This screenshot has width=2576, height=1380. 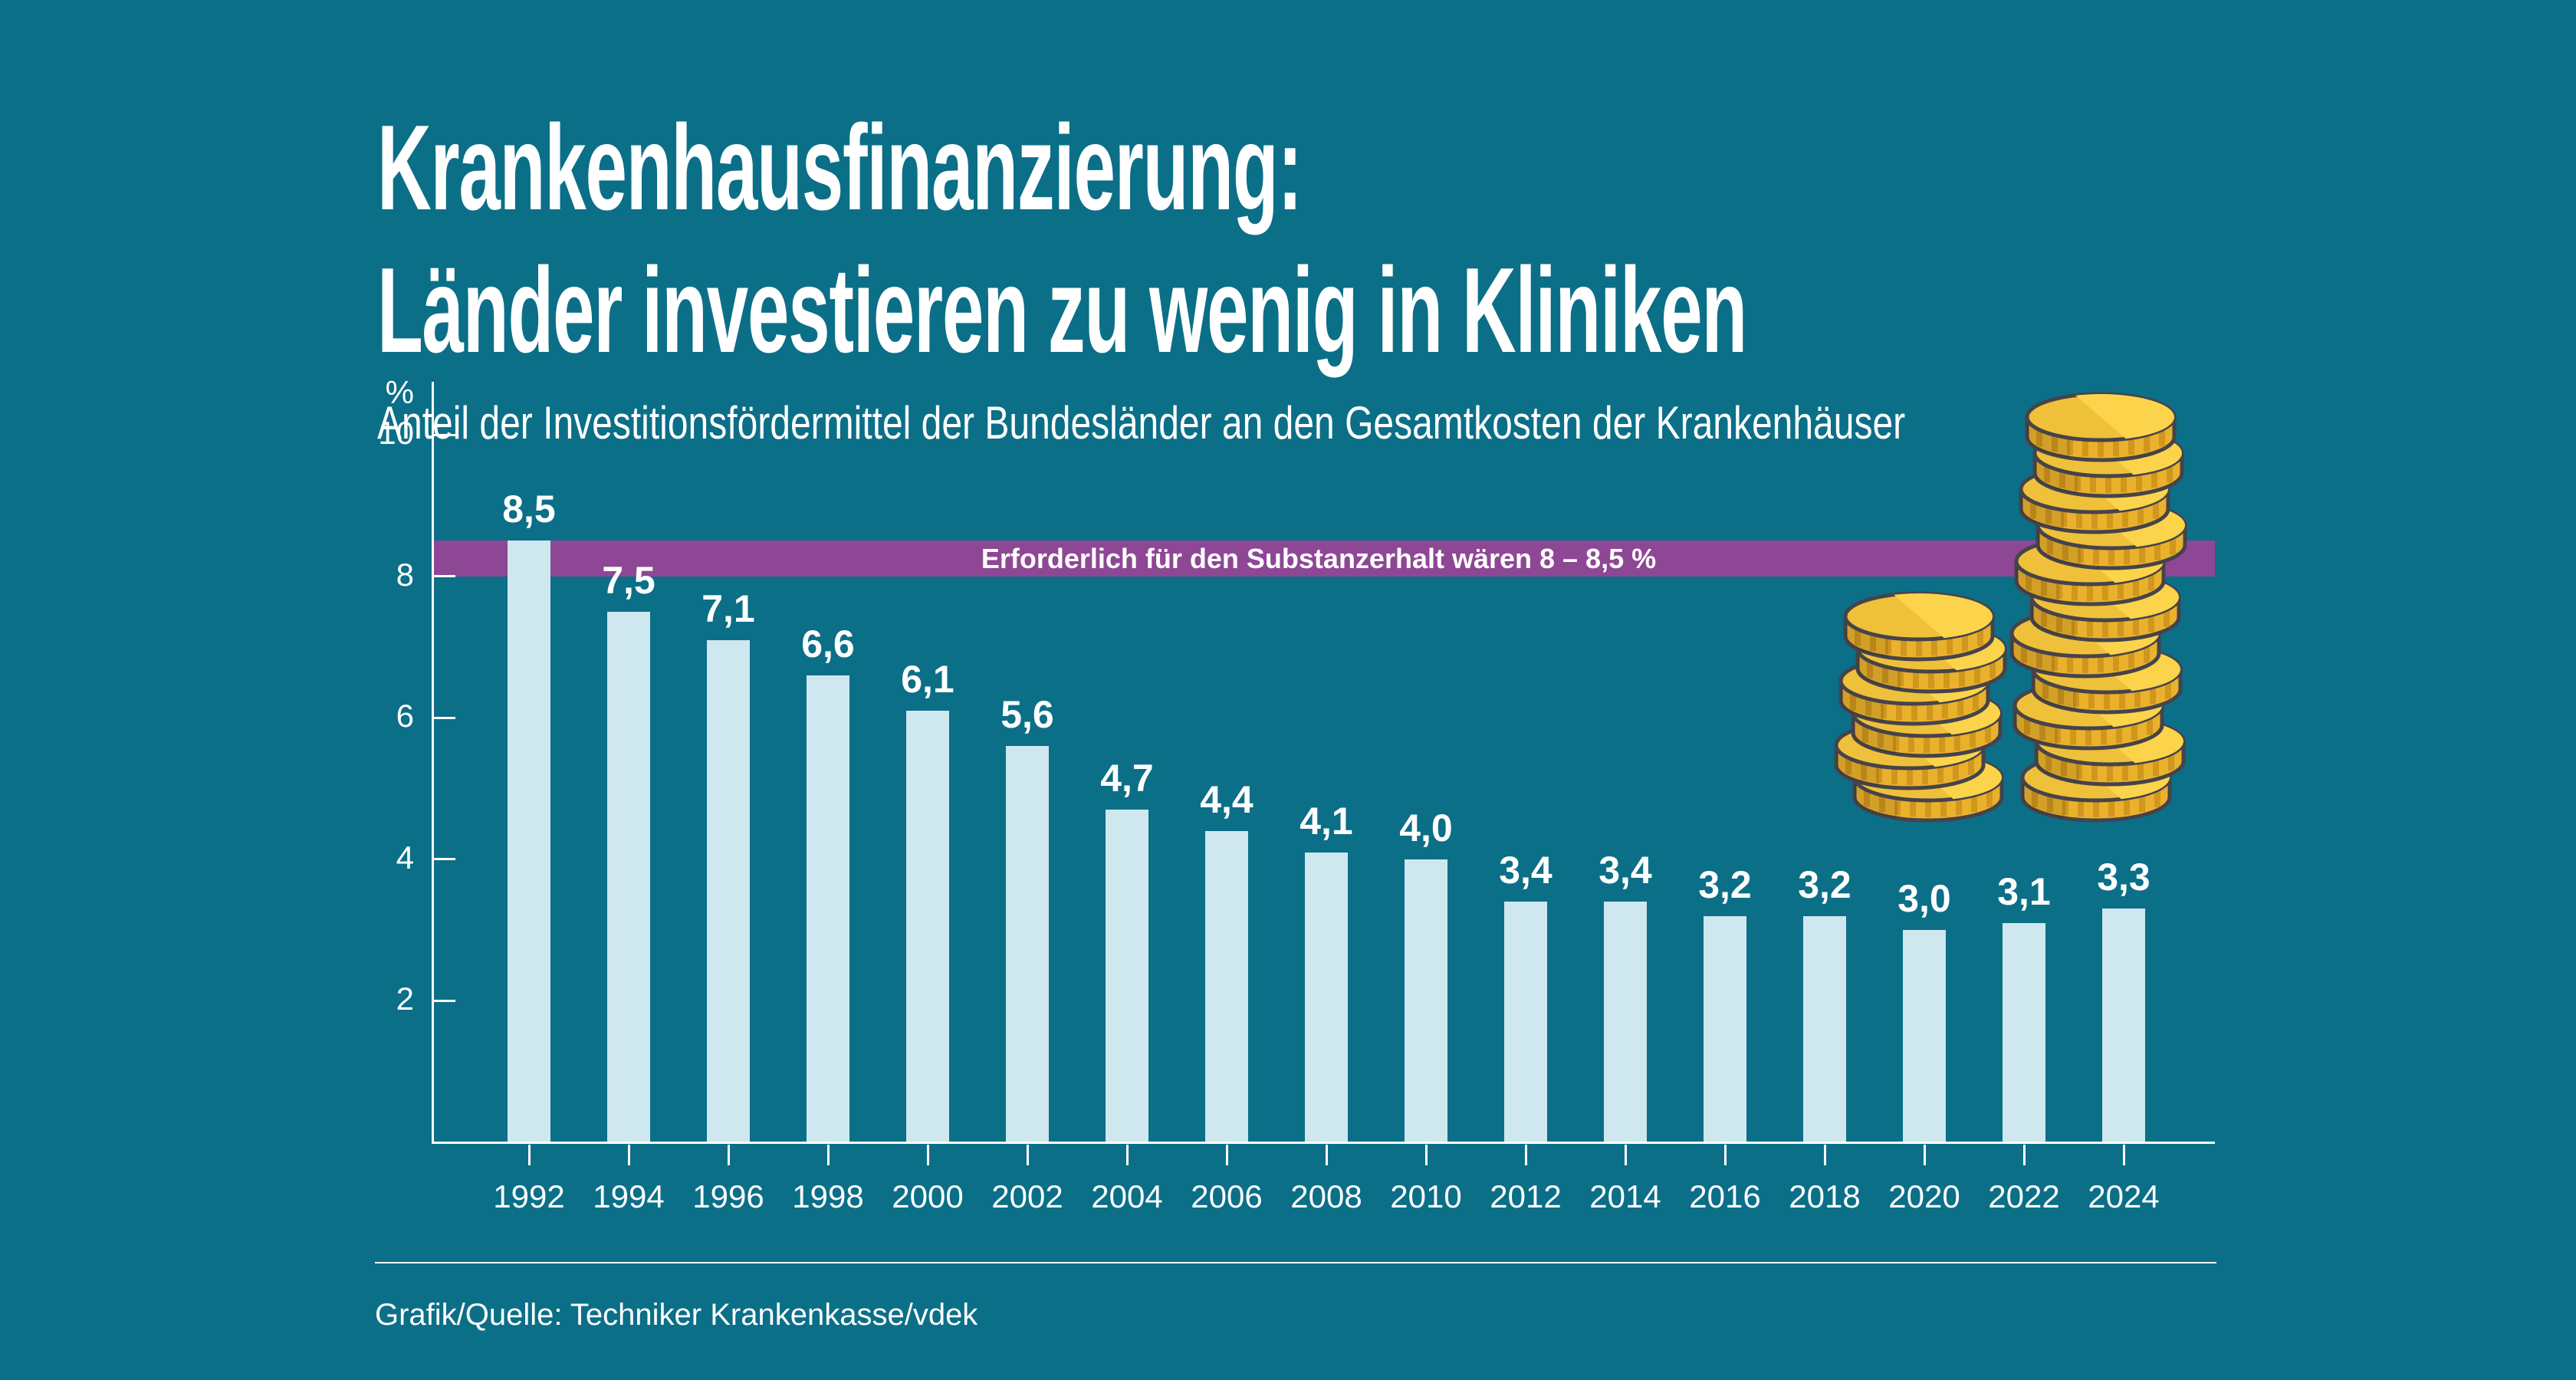 What do you see at coordinates (2099, 598) in the screenshot?
I see `coin-stack-large` at bounding box center [2099, 598].